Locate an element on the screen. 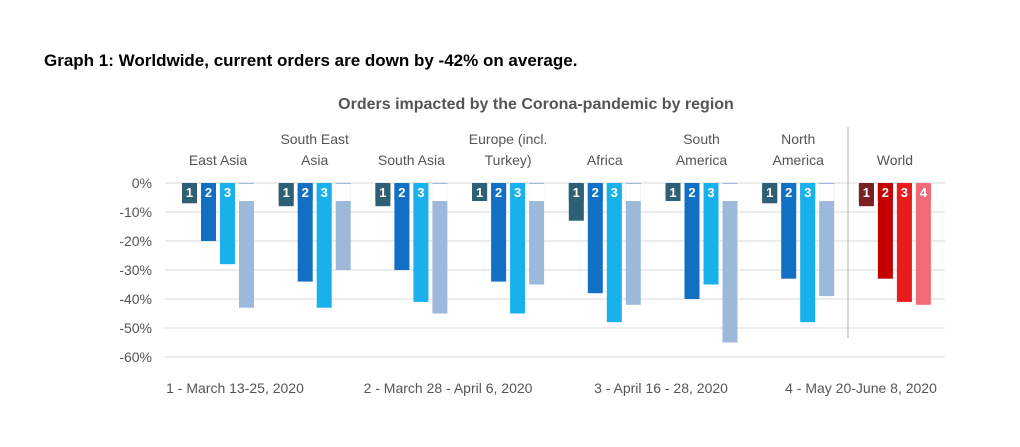 The height and width of the screenshot is (447, 1020). category-label: America is located at coordinates (799, 160).